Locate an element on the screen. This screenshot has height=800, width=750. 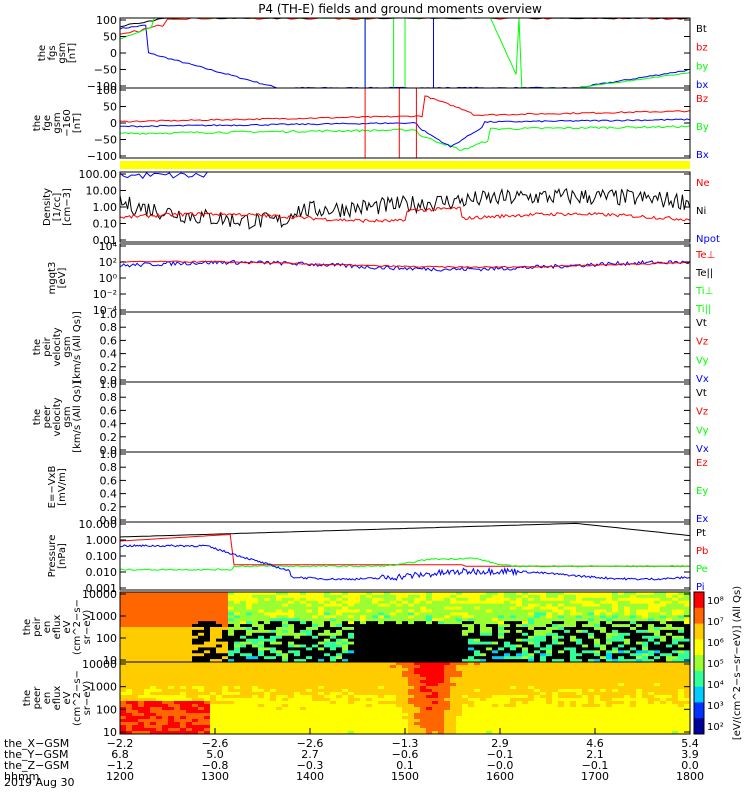
date-label: 2019 Aug 30 is located at coordinates (39, 782).